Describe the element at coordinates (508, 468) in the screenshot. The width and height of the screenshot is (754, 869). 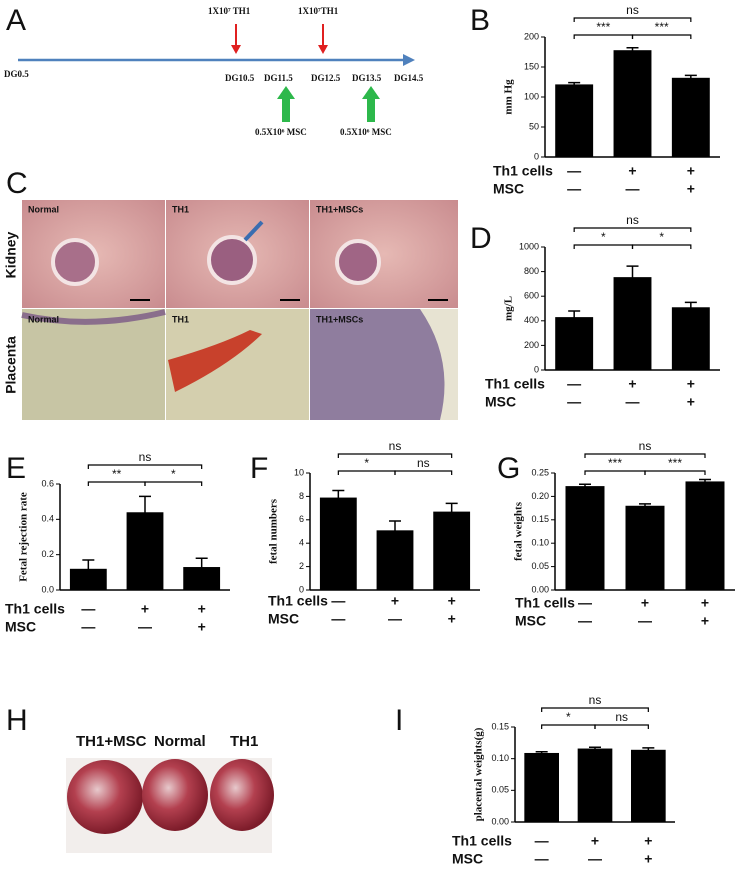
I see `panel-letter: G` at that location.